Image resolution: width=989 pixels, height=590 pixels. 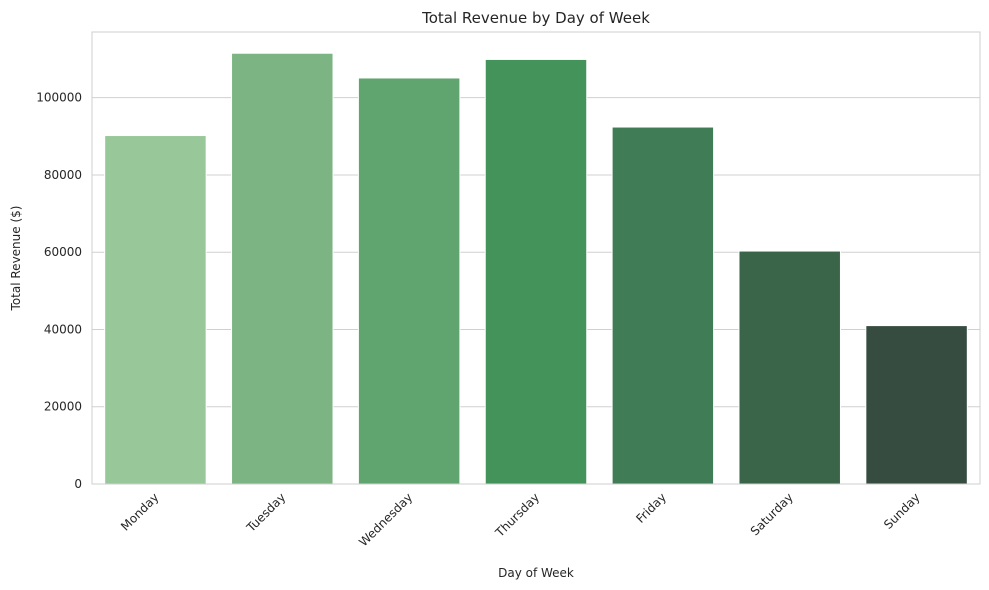 What do you see at coordinates (155, 310) in the screenshot?
I see `bar-monday` at bounding box center [155, 310].